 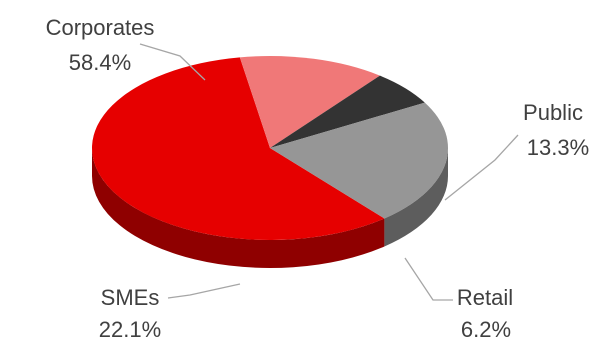 I want to click on slice-label-corporates-value: 58.4%, so click(x=100, y=62).